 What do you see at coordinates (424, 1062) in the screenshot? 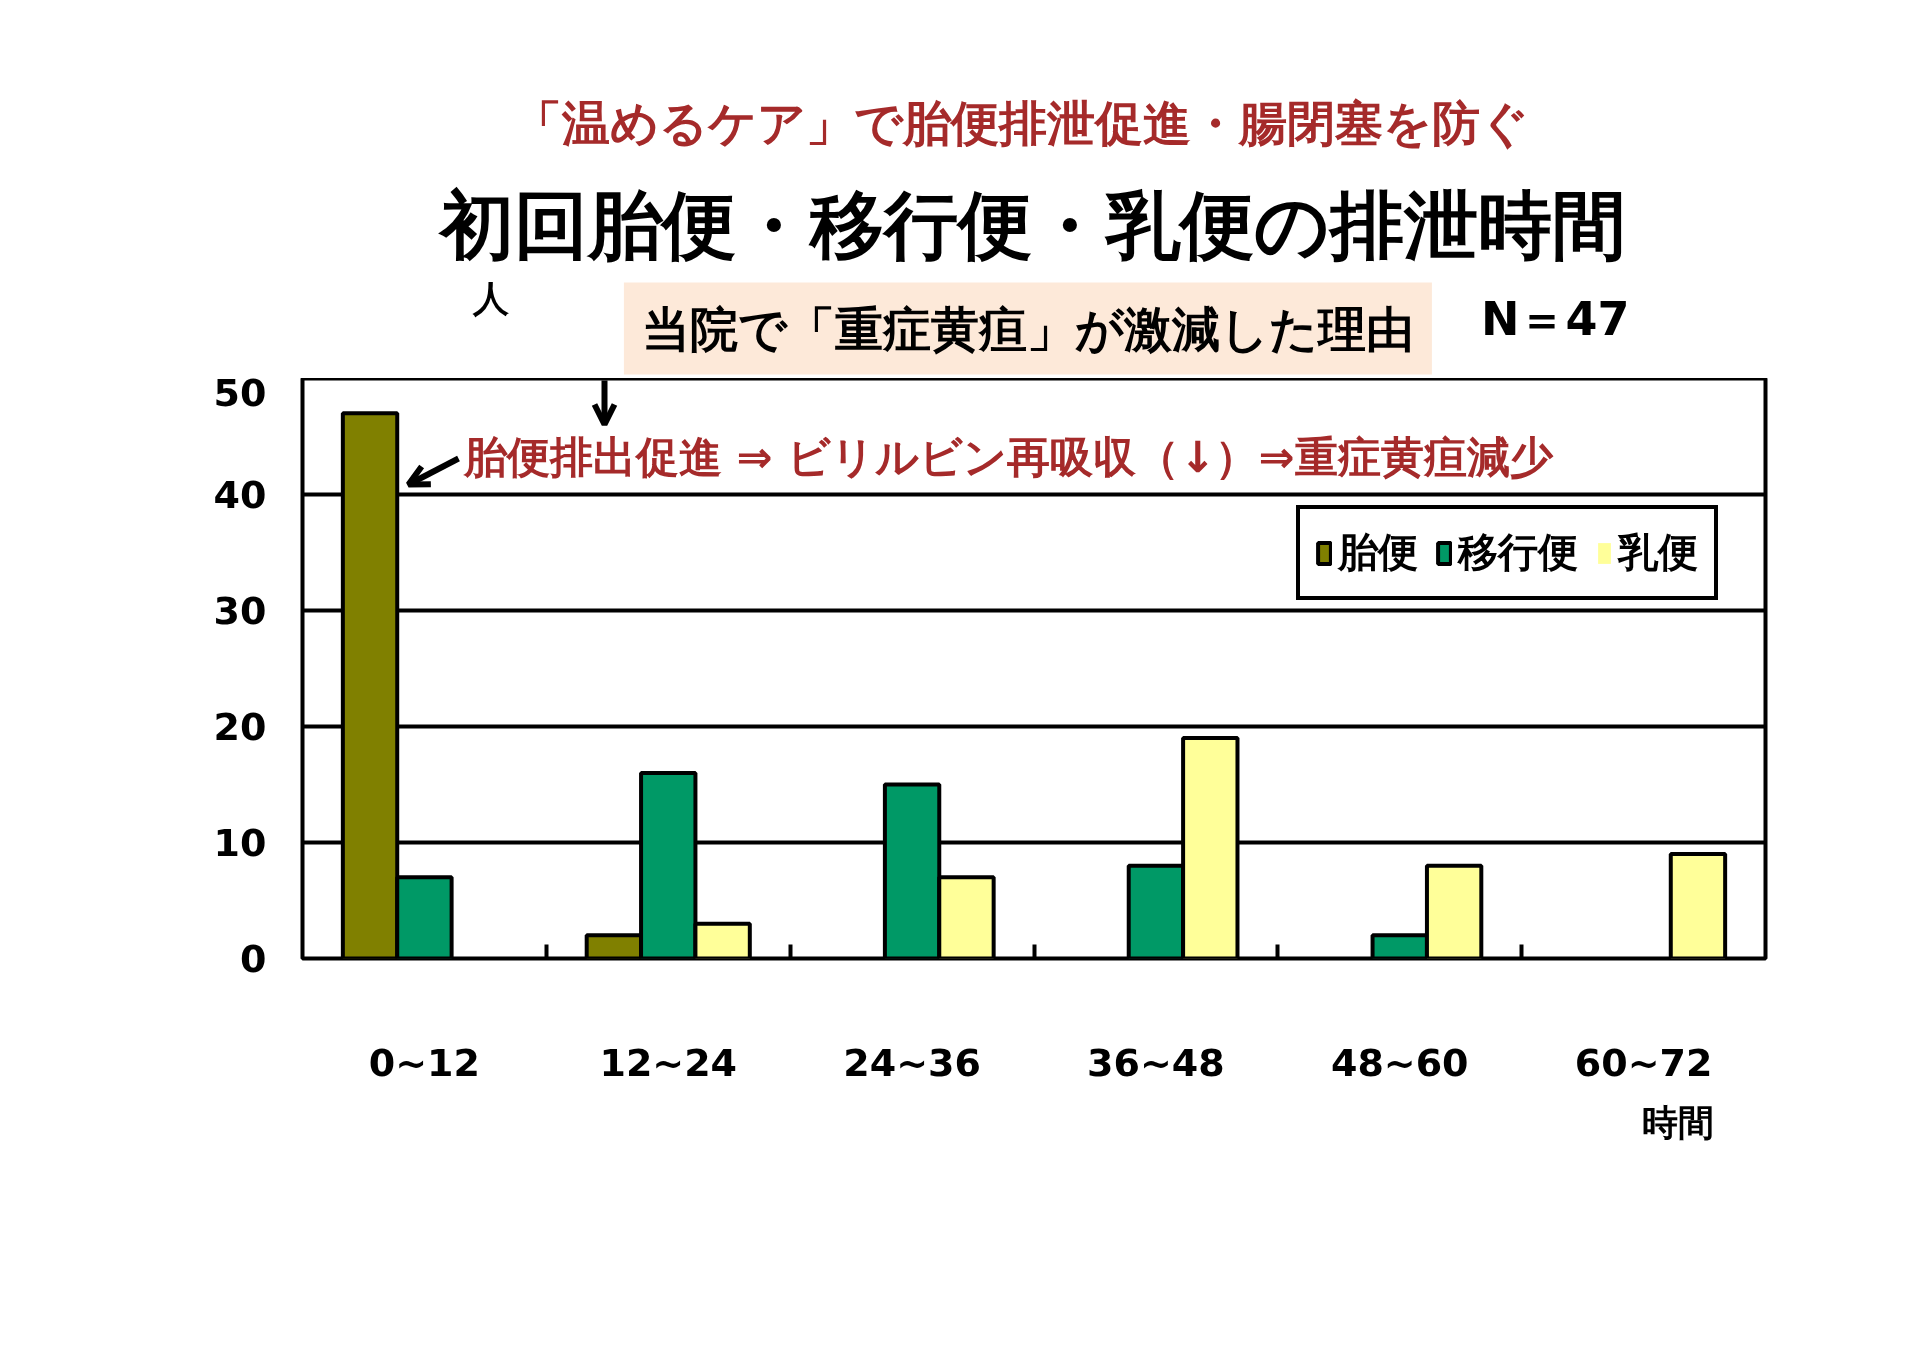
I see `x-tick-label: 0~12` at bounding box center [424, 1062].